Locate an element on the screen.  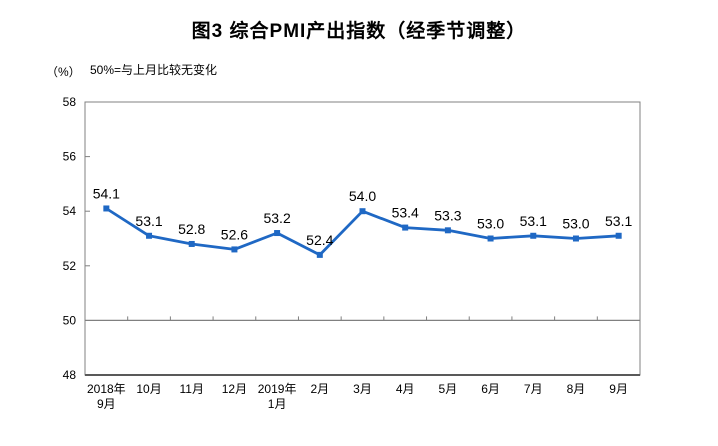
y-tick-label: 52 is located at coordinates (70, 266).